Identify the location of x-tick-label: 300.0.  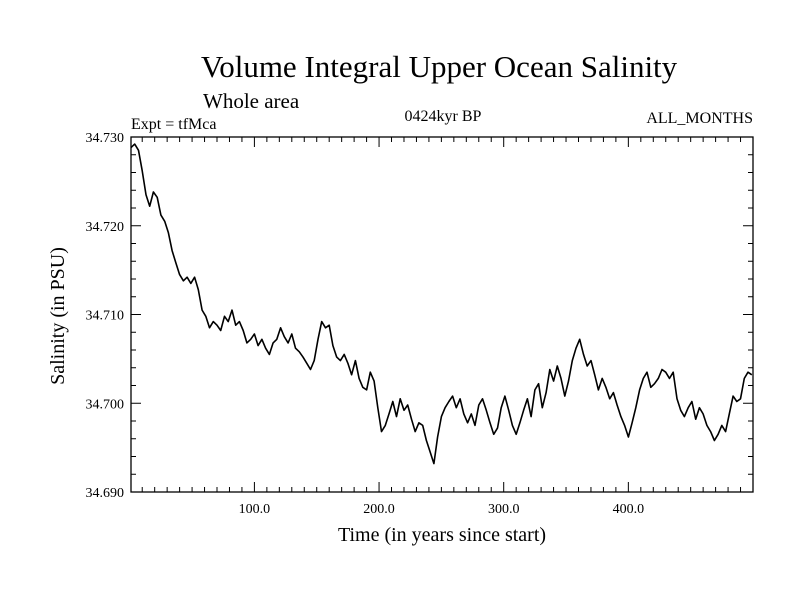
(504, 509).